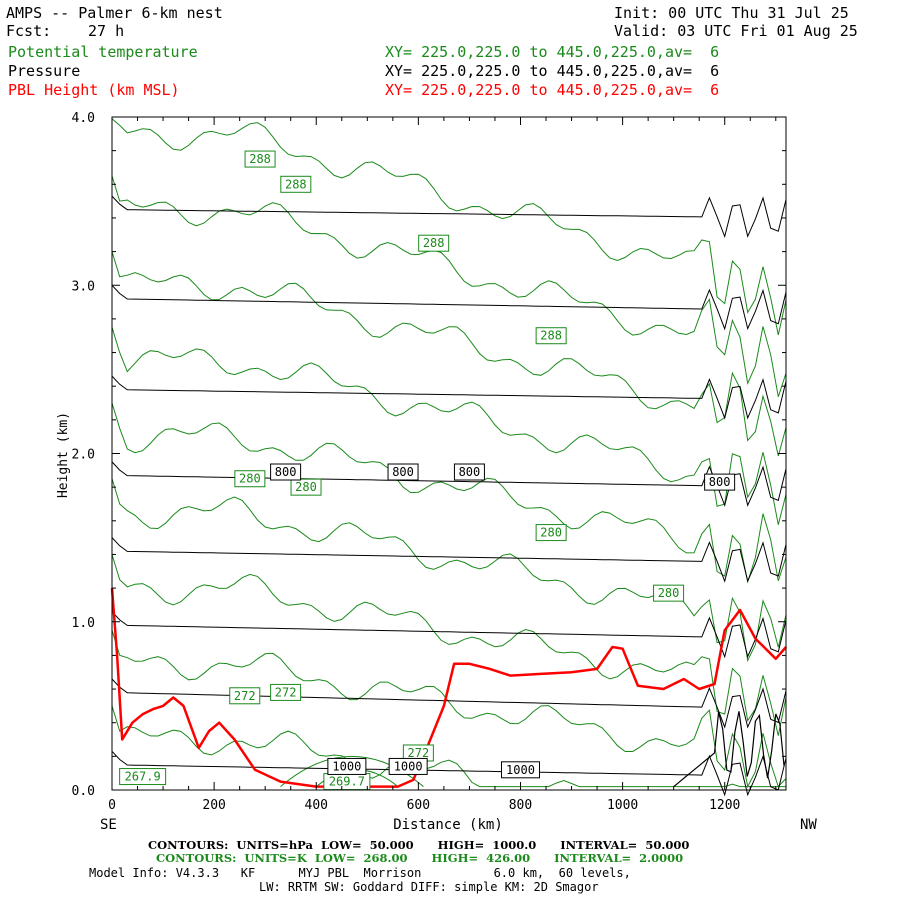 This screenshot has width=900, height=900. I want to click on y-axis-label: Height (km), so click(63, 455).